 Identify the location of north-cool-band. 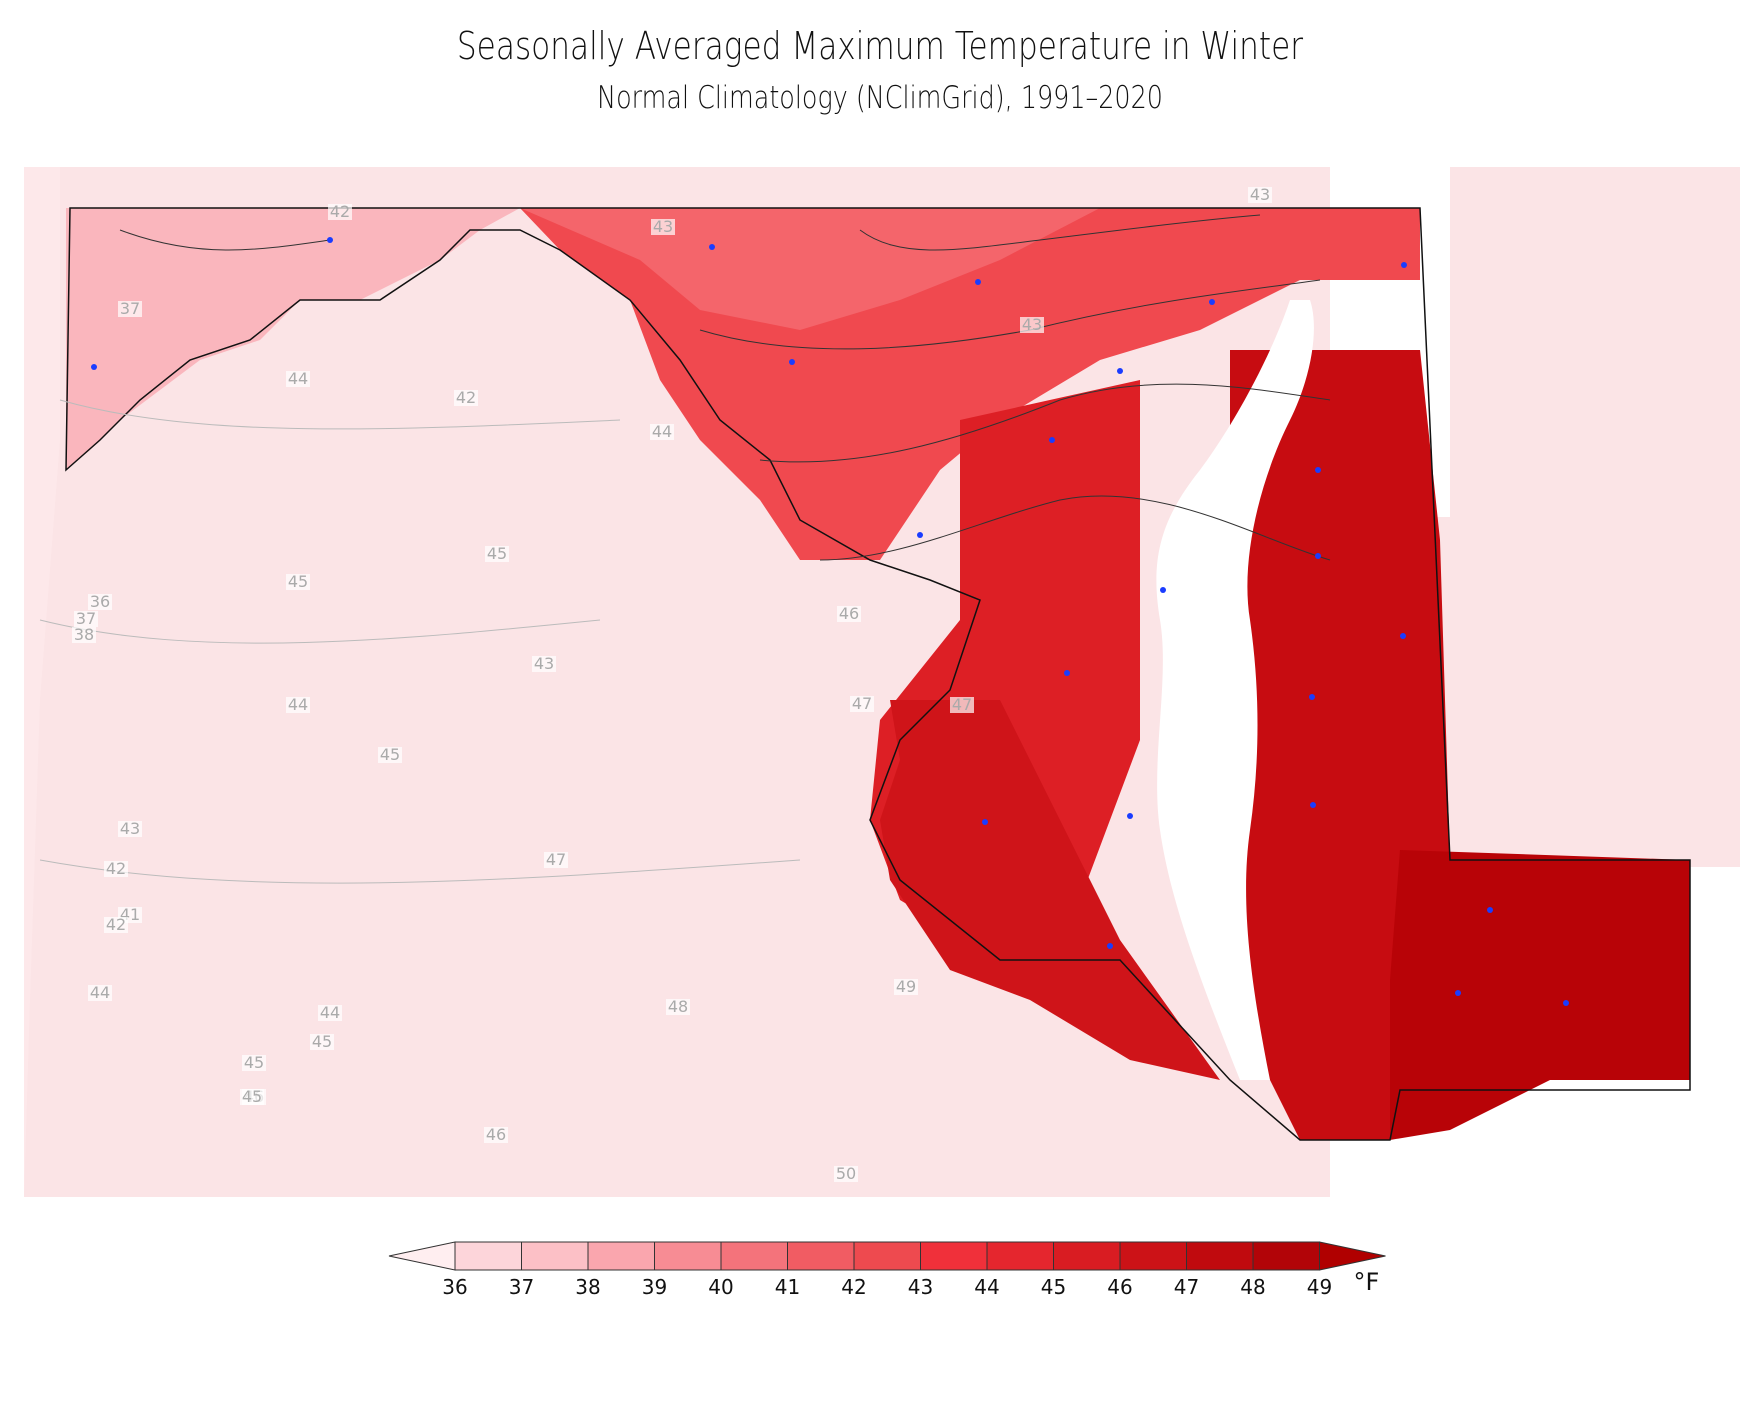
(810, 269).